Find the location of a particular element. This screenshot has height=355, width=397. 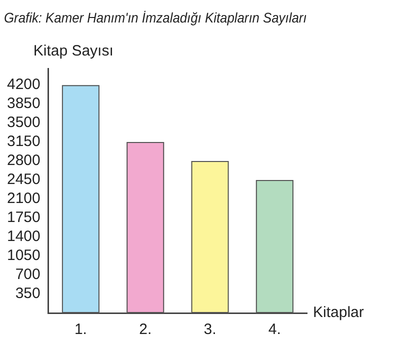

x-tick-label: 3. is located at coordinates (210, 329).